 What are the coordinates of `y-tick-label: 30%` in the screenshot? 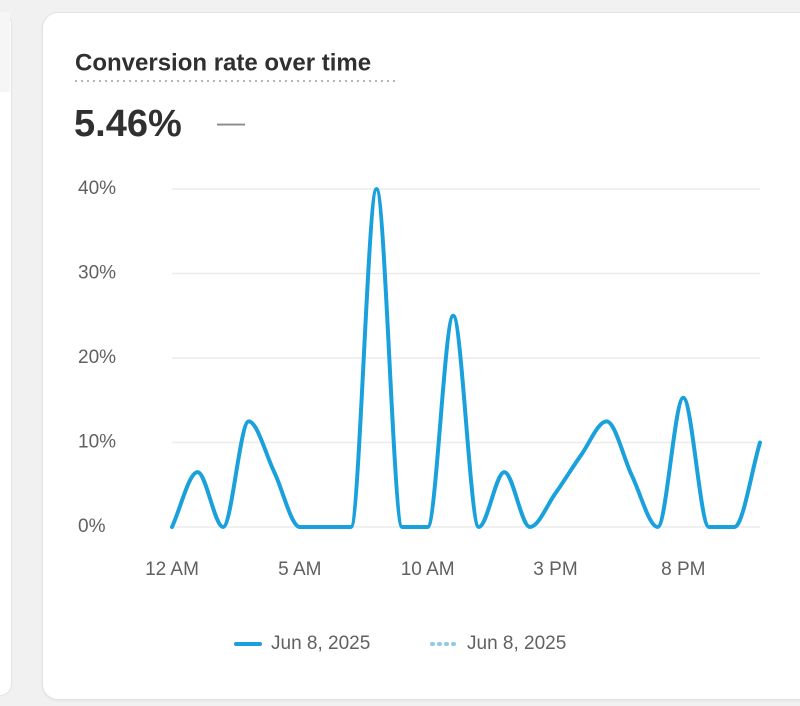 It's located at (97, 273).